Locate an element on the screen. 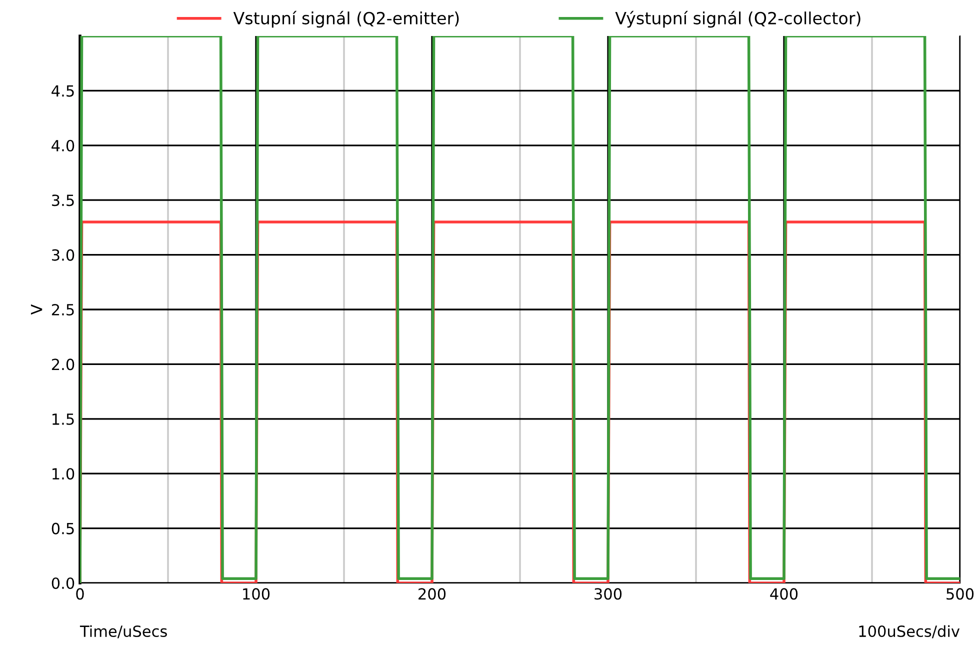 The width and height of the screenshot is (976, 648). x-tick-label: 100 is located at coordinates (256, 594).